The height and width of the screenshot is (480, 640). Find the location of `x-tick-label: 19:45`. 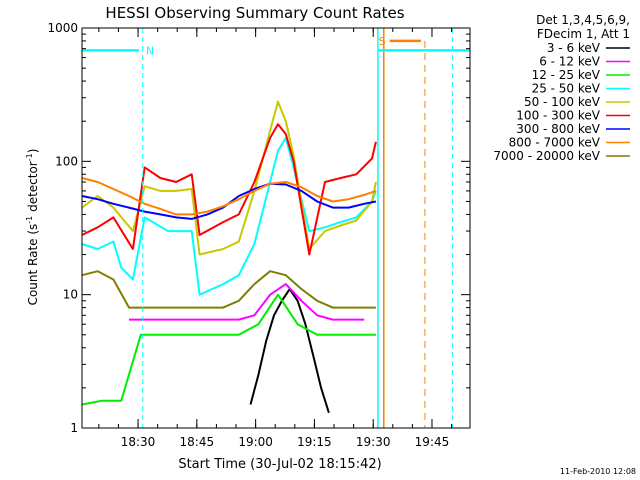

x-tick-label: 19:45 is located at coordinates (432, 442).